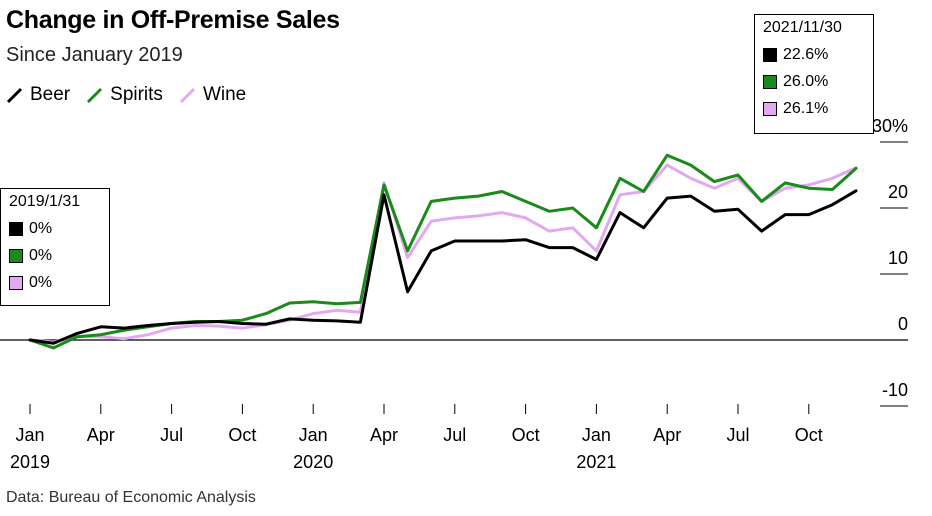  Describe the element at coordinates (903, 324) in the screenshot. I see `y-tick-label: 0` at that location.